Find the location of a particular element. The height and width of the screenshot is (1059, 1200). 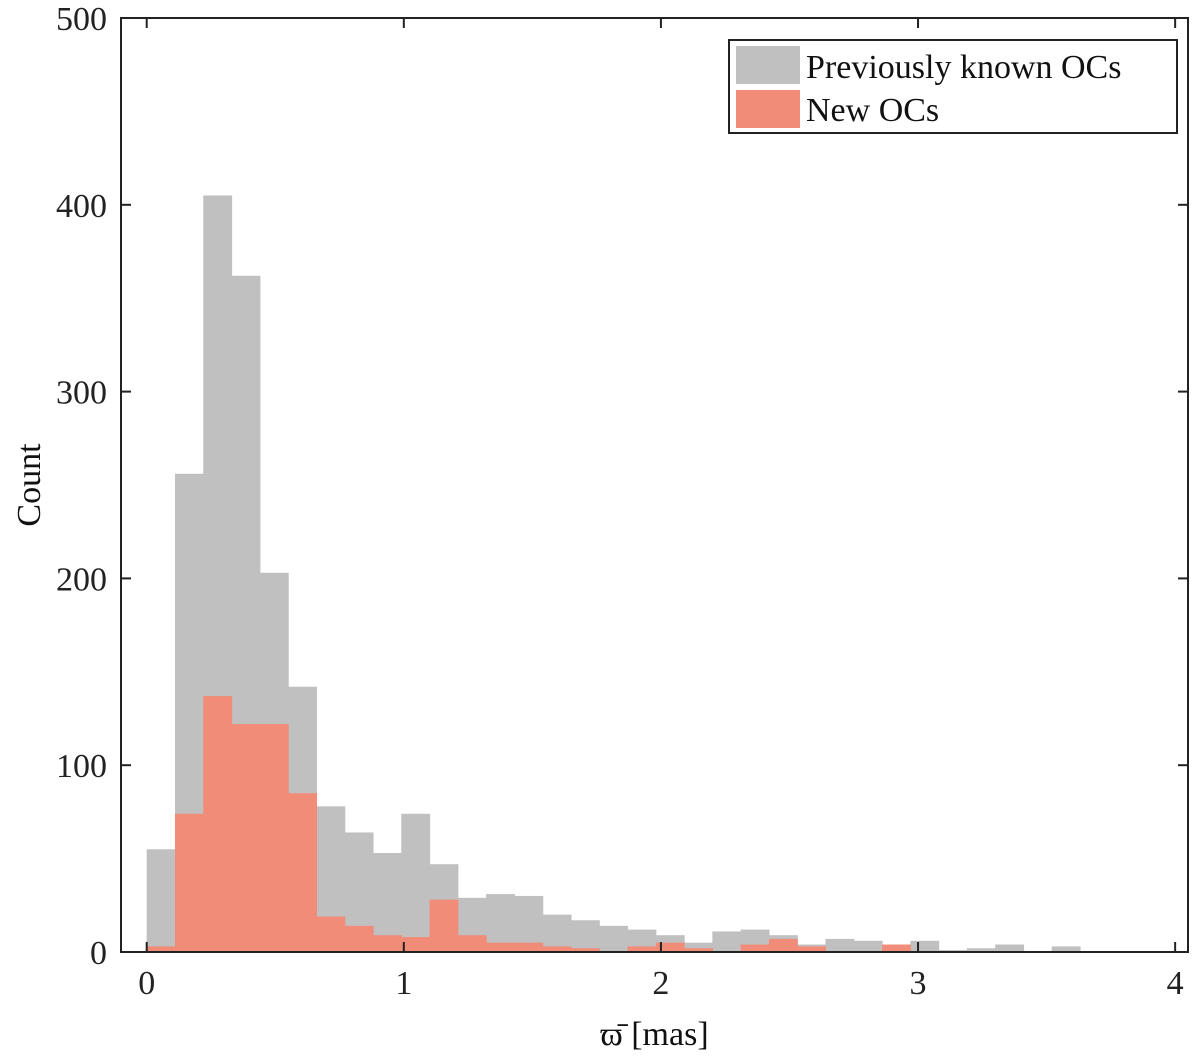

y-tick-label: 0 is located at coordinates (98, 953).